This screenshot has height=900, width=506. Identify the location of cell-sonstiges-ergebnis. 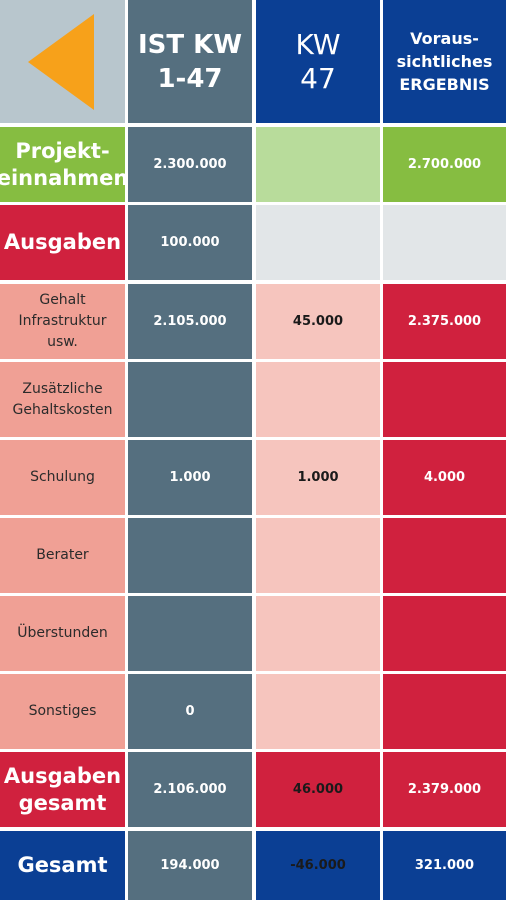
(444, 711).